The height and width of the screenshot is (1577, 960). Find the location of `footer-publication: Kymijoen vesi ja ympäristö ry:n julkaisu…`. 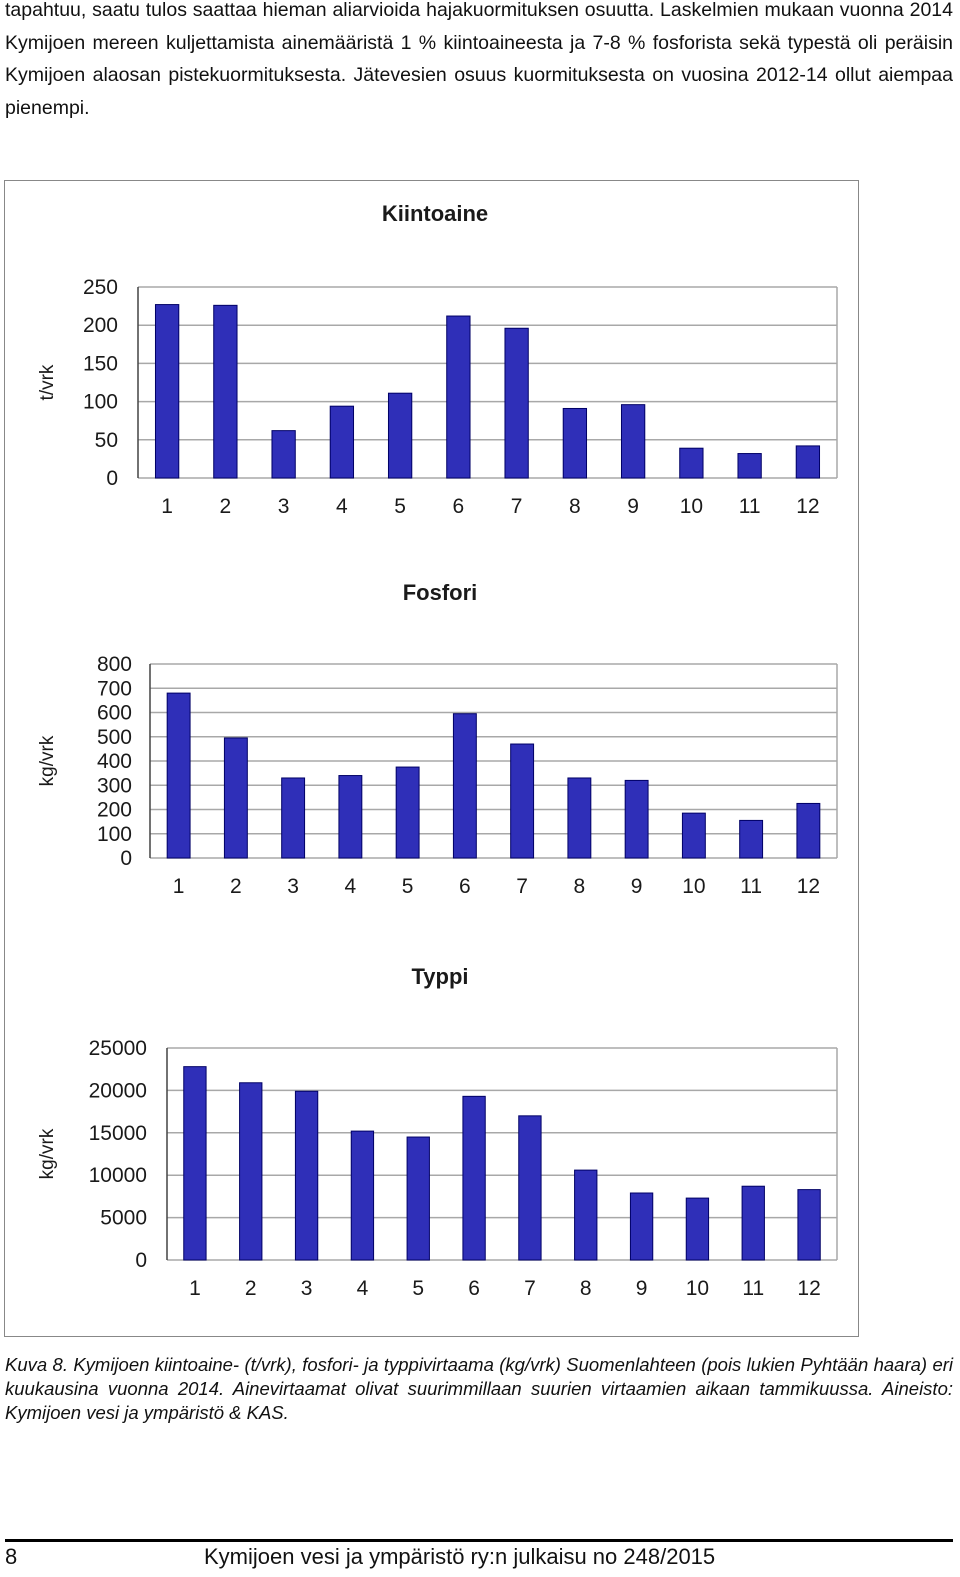

footer-publication: Kymijoen vesi ja ympäristö ry:n julkaisu… is located at coordinates (460, 1556).